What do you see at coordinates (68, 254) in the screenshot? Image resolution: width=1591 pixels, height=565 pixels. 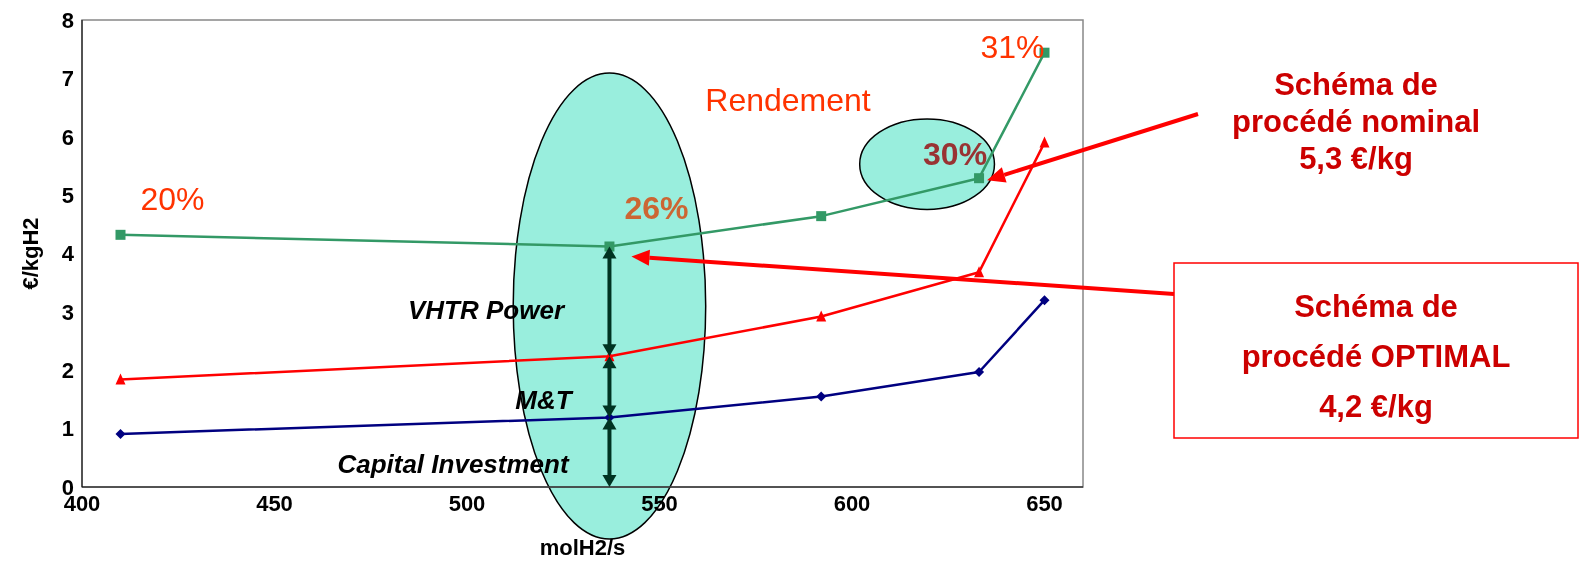 I see `y-tick-label: 4` at bounding box center [68, 254].